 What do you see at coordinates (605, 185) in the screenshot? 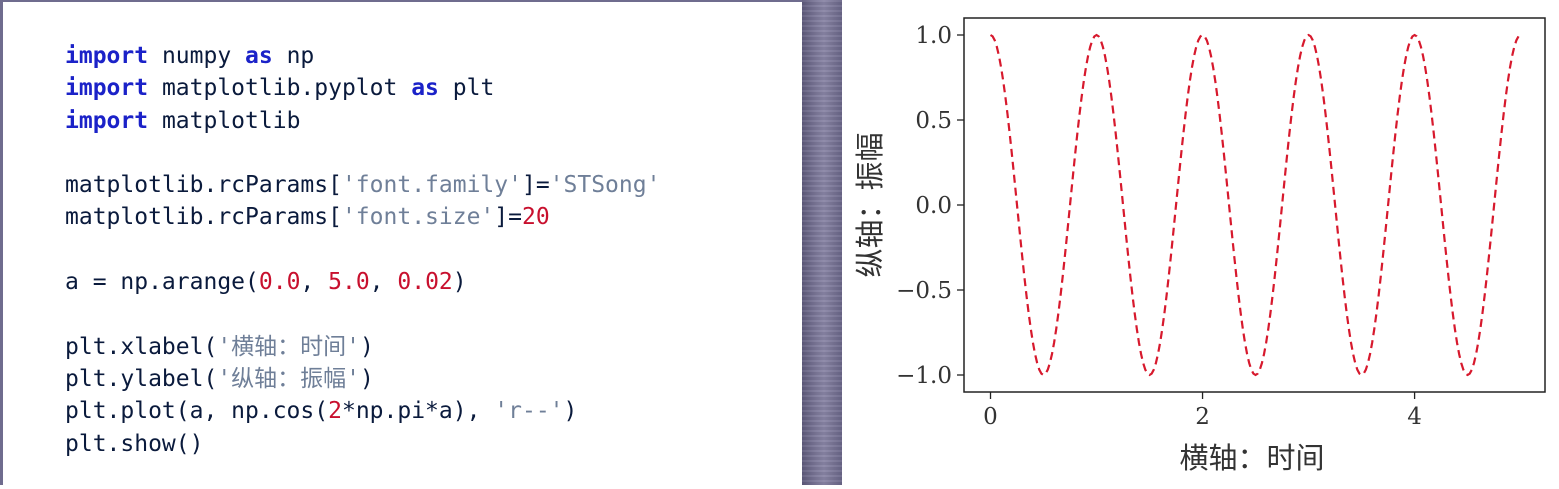
I see `code-string: 'STSong'` at bounding box center [605, 185].